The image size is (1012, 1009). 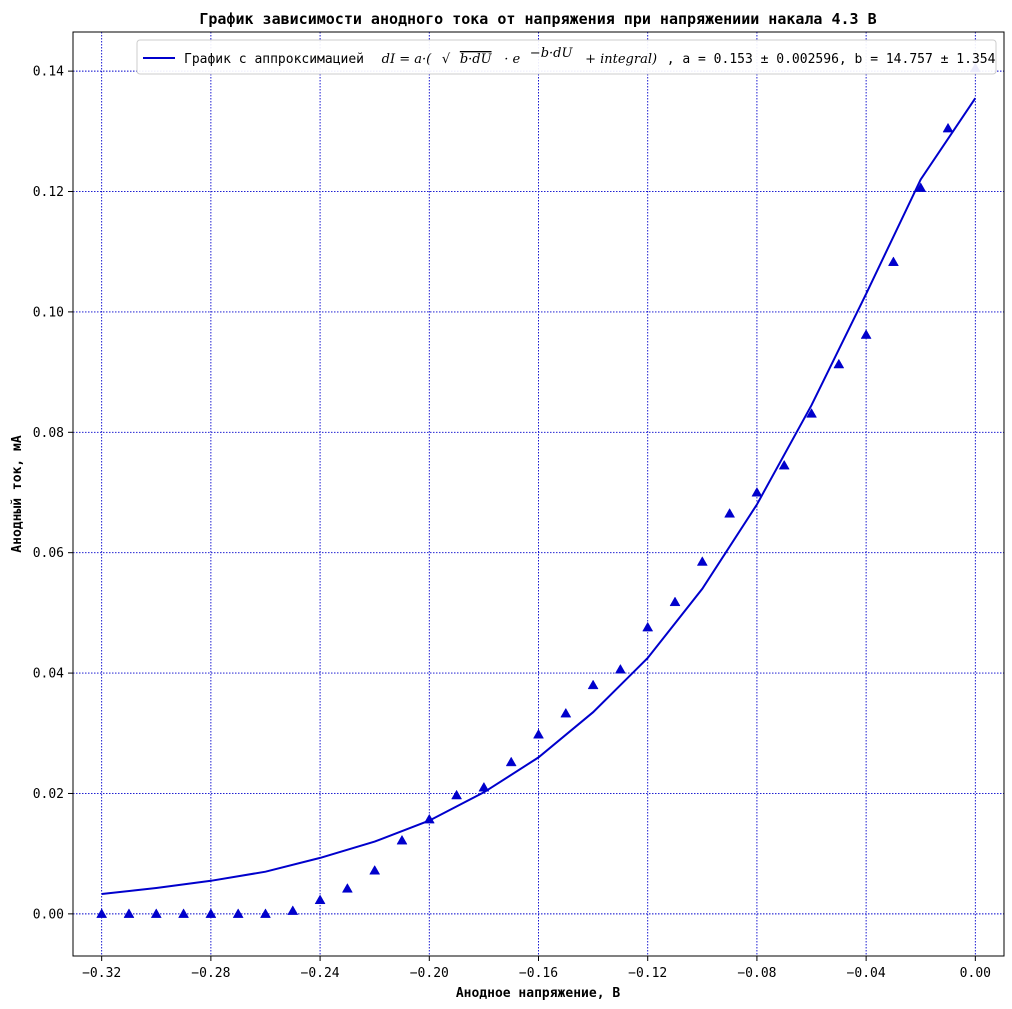 What do you see at coordinates (48, 72) in the screenshot?
I see `y-tick-label: 0.14` at bounding box center [48, 72].